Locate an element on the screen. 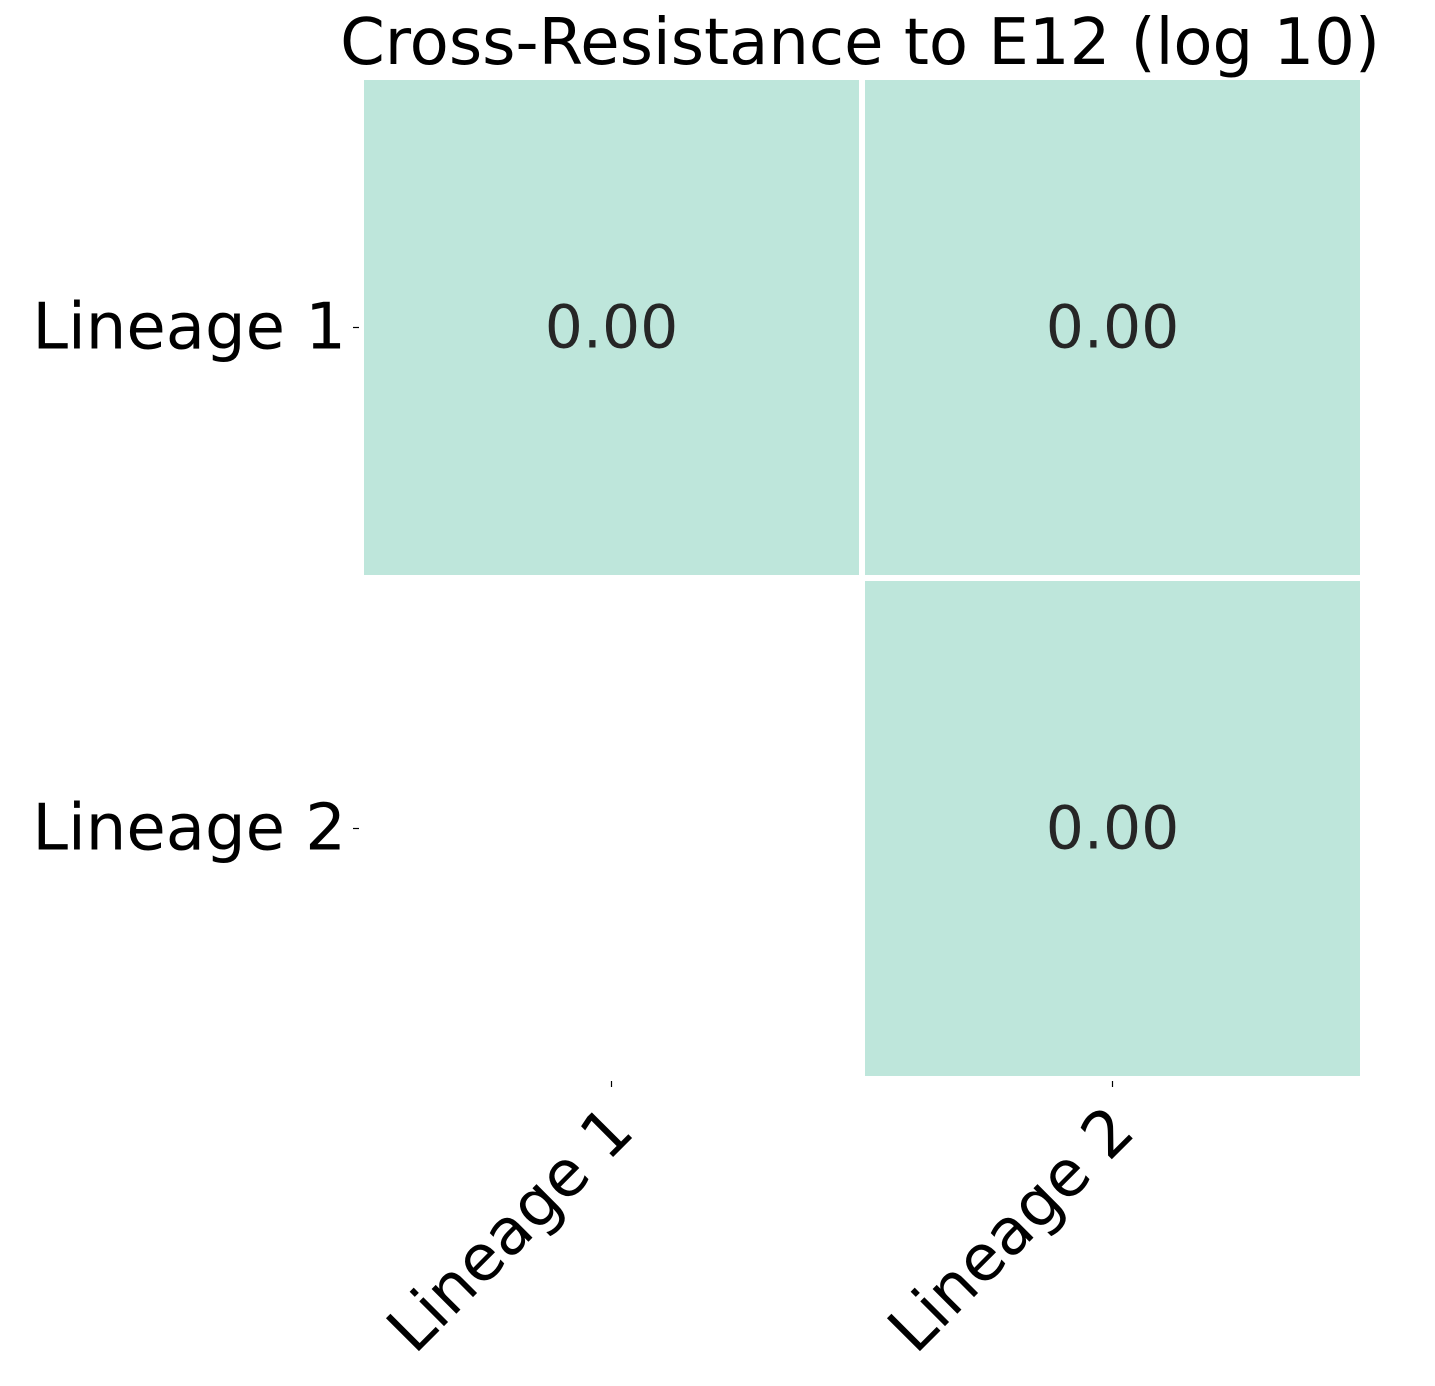 The width and height of the screenshot is (1435, 1386). x-tick-label: Lineage 1 is located at coordinates (511, 1230).